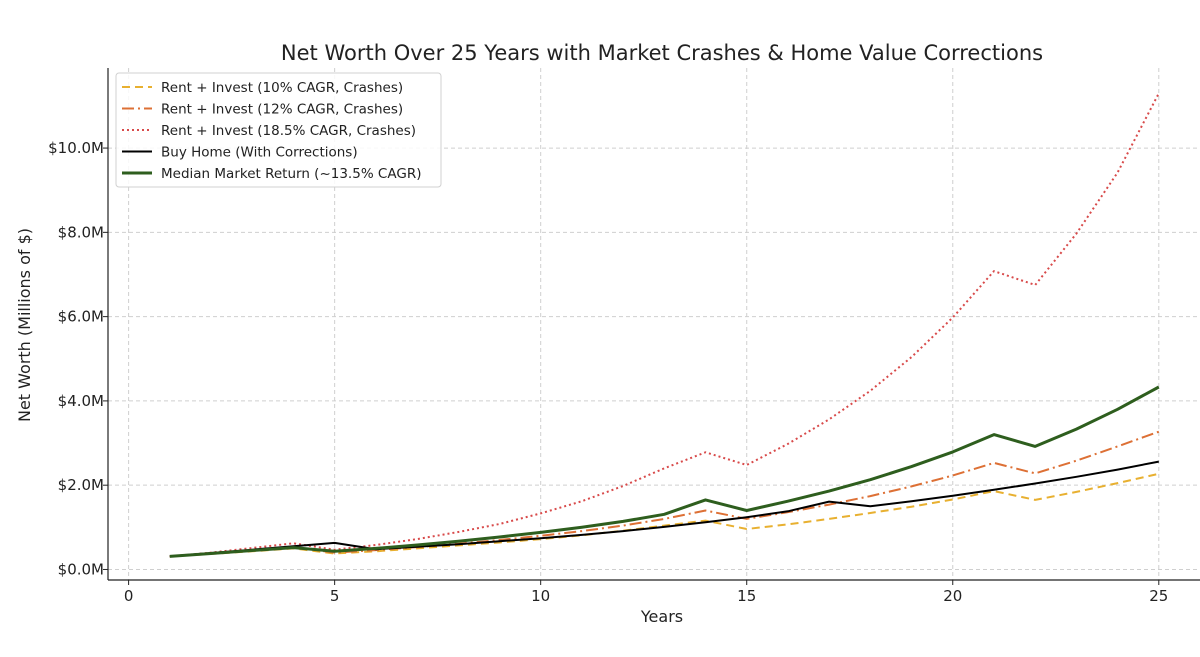 The height and width of the screenshot is (657, 1200). I want to click on legend-label: Median Market Return (~13.5% CAGR), so click(291, 174).